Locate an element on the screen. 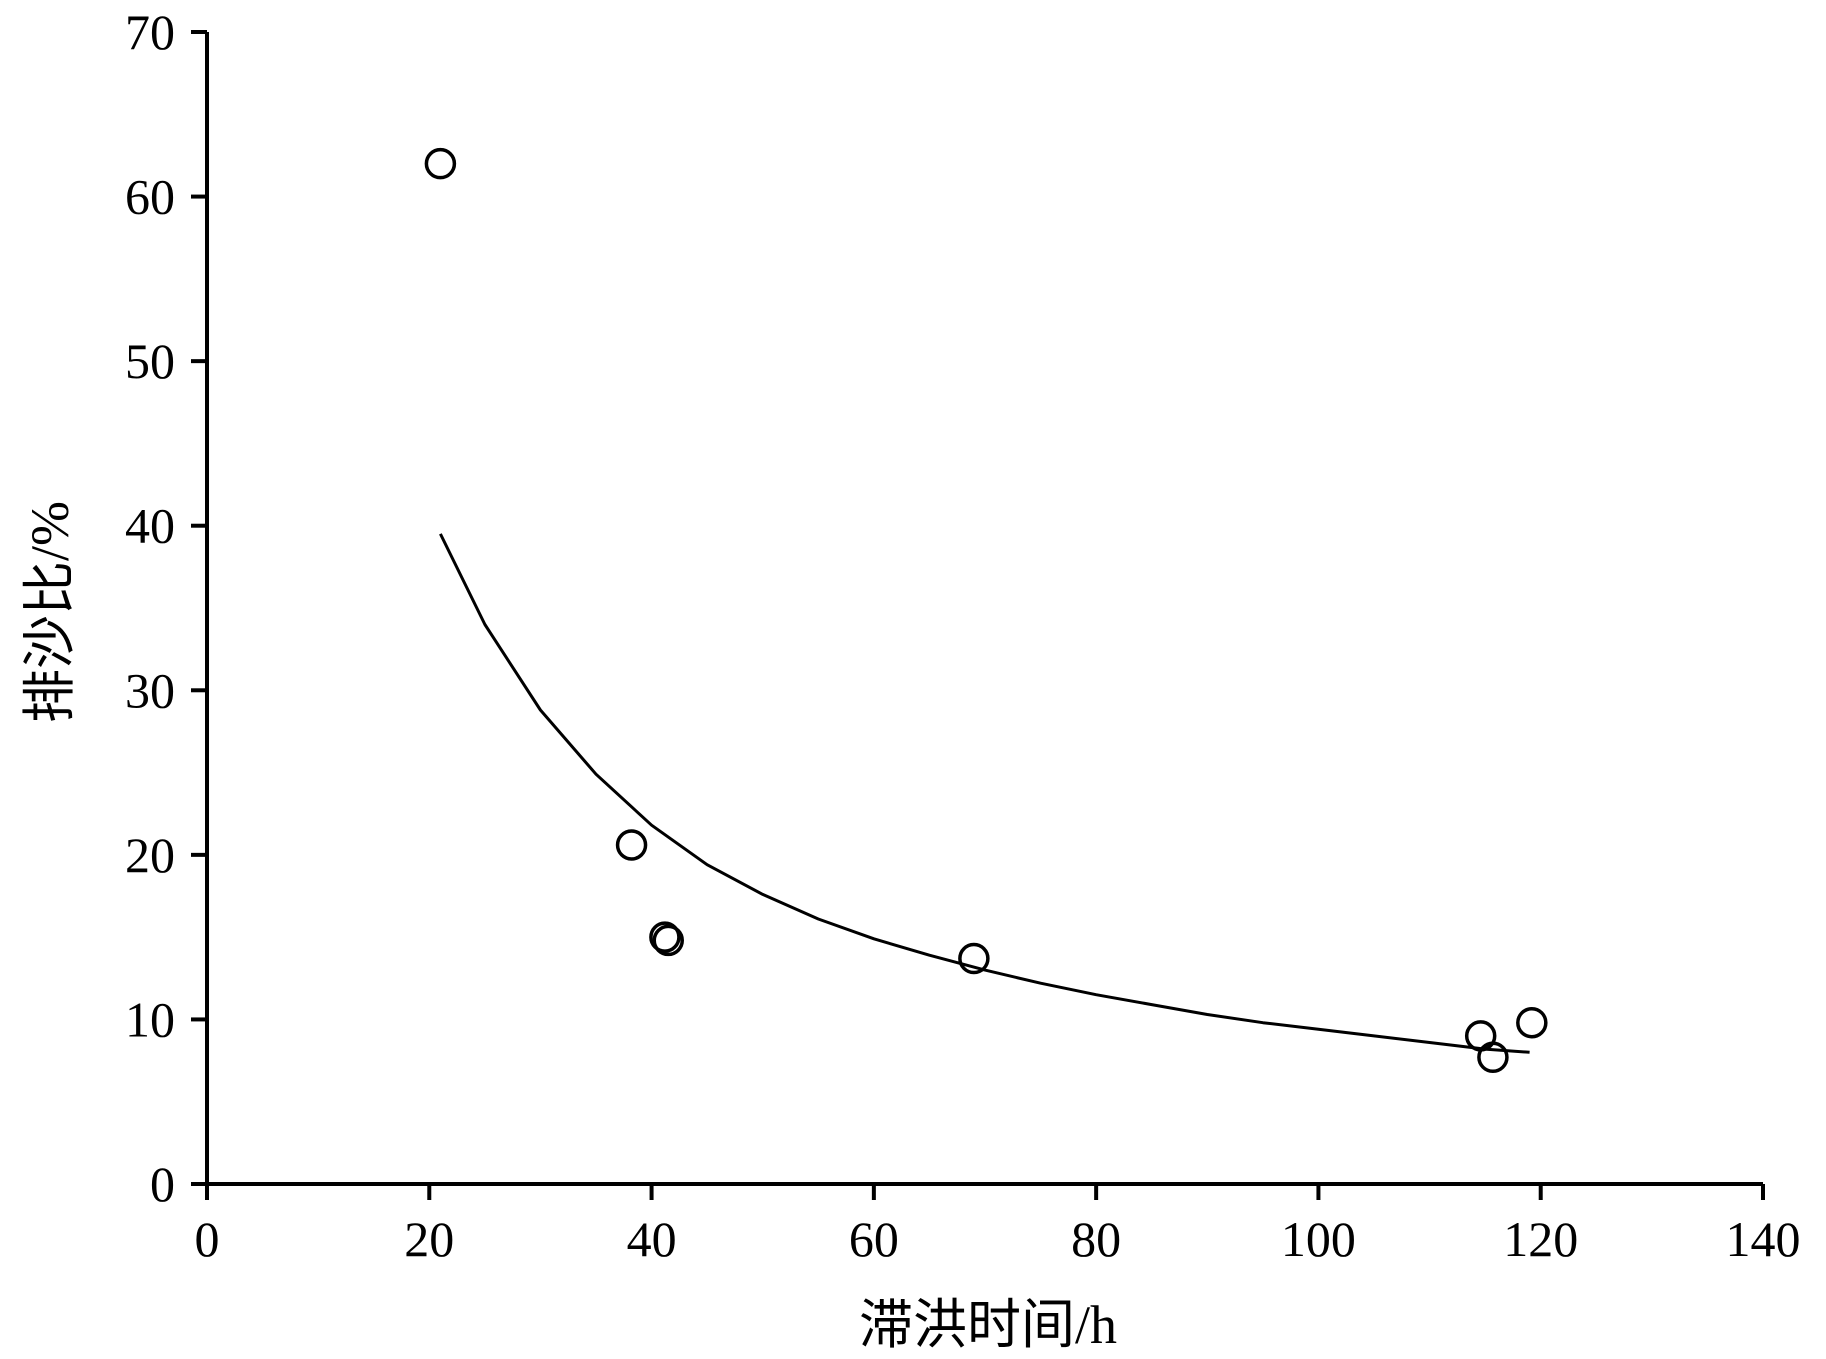 The image size is (1826, 1359). y-axis-title: 排沙比/% is located at coordinates (50, 612).